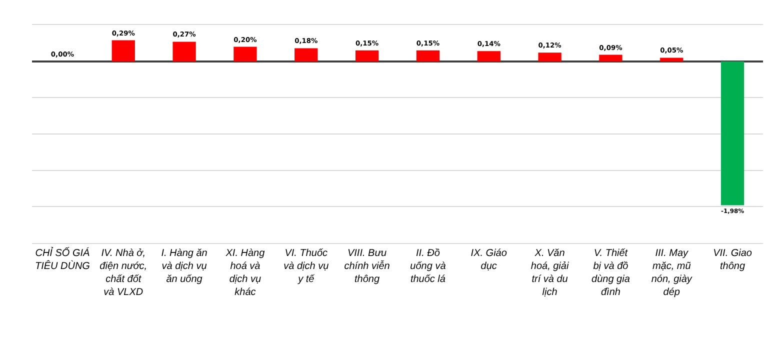  I want to click on x-tick-label: CHỈ SỐ GIÁ TIÊU DÙNG, so click(62, 259).